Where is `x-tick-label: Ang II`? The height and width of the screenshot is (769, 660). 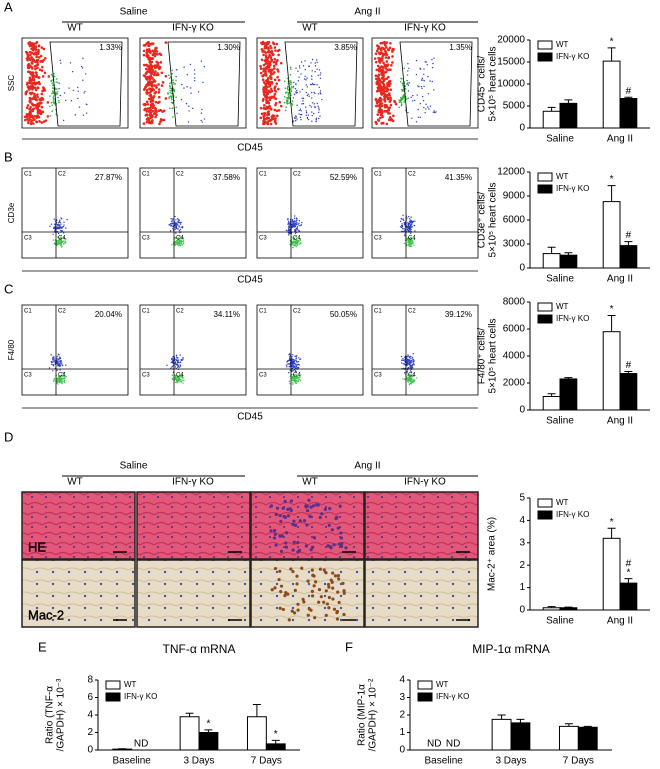 x-tick-label: Ang II is located at coordinates (620, 279).